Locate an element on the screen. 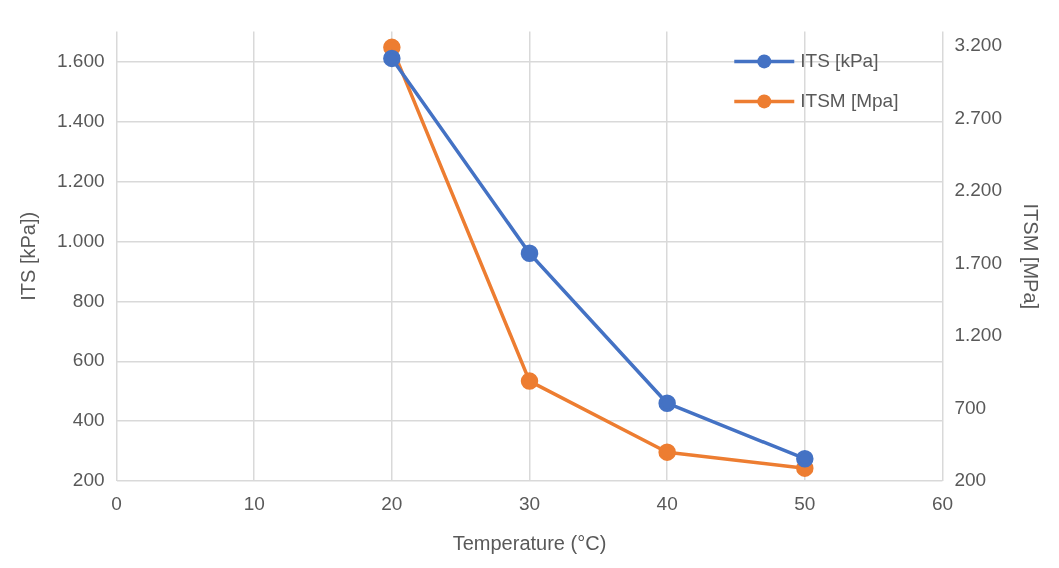  y-tick-label: 200 is located at coordinates (88, 480).